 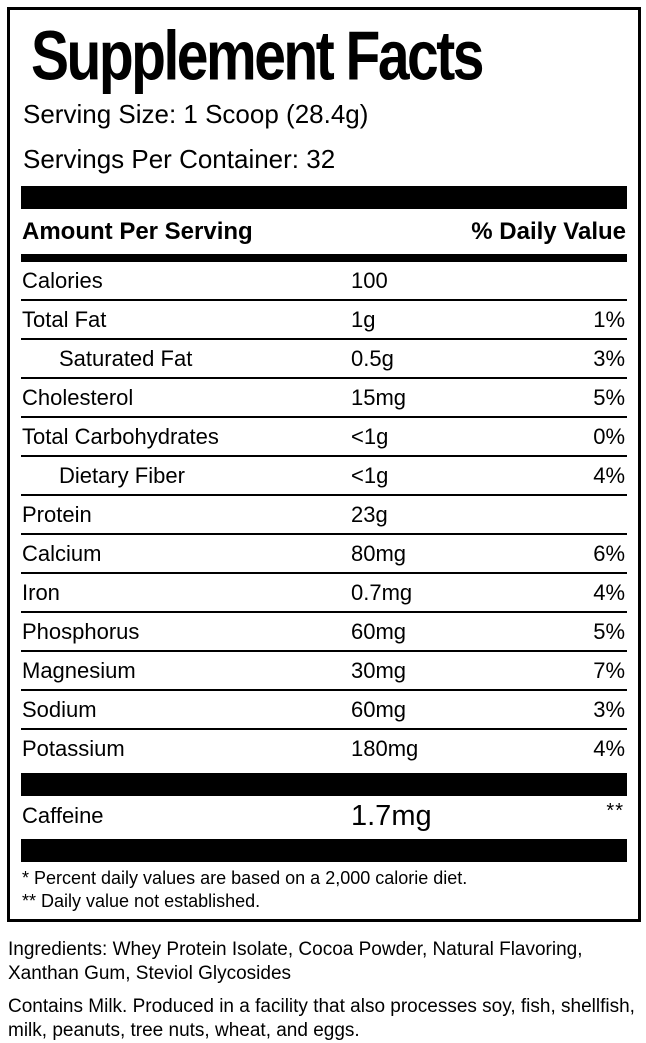 What do you see at coordinates (63, 815) in the screenshot?
I see `nutrient-name: Caffeine` at bounding box center [63, 815].